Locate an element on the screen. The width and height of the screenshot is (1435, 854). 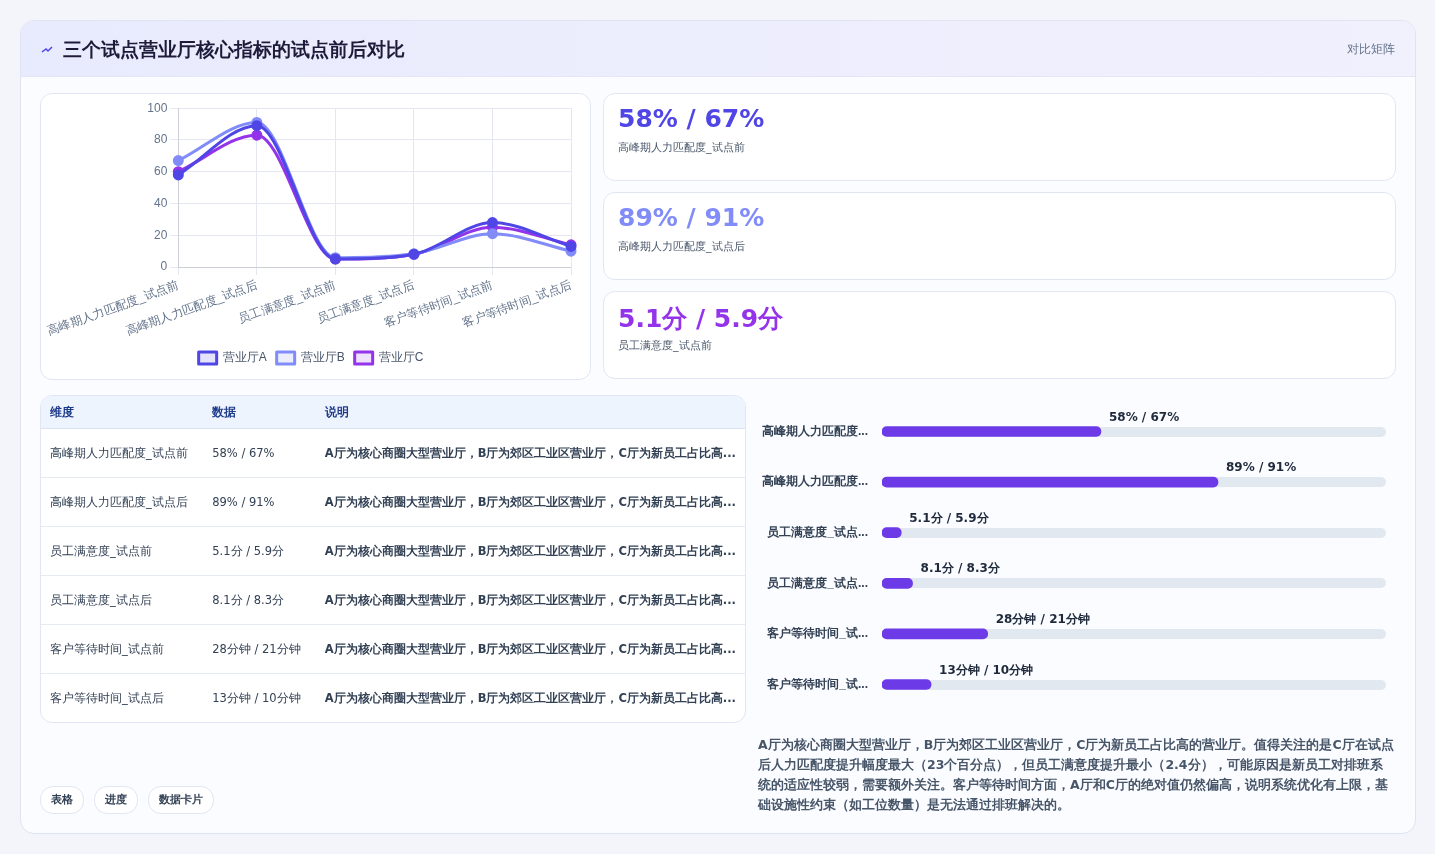
category-label: 数据 is located at coordinates (259, 412).